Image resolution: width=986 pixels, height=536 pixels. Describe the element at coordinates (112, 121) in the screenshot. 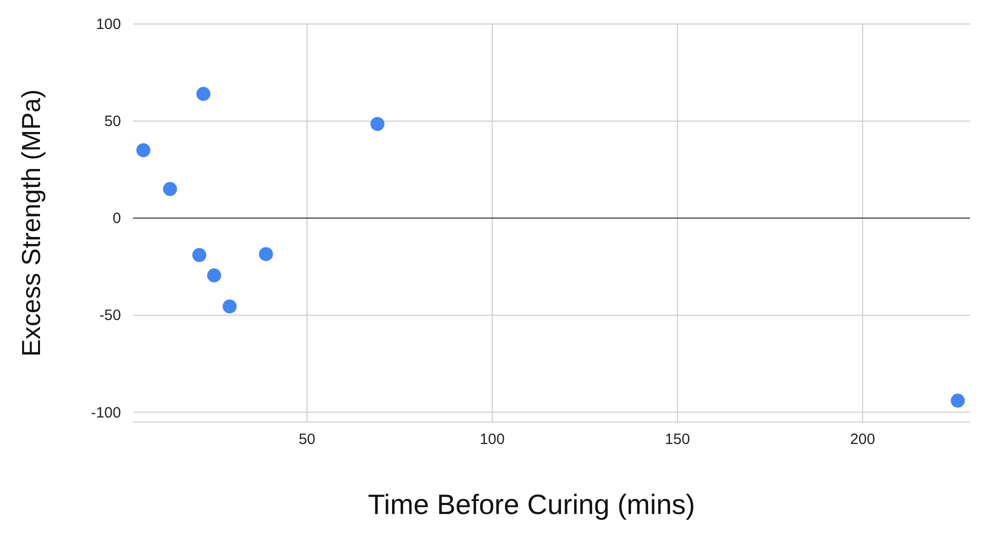

I see `y-tick-label: 50` at that location.